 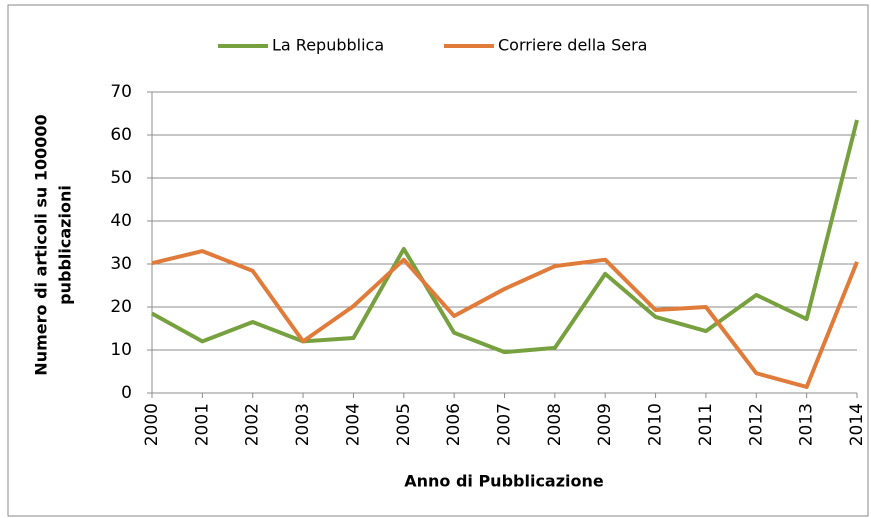 What do you see at coordinates (121, 92) in the screenshot?
I see `y-tick-label: 70` at bounding box center [121, 92].